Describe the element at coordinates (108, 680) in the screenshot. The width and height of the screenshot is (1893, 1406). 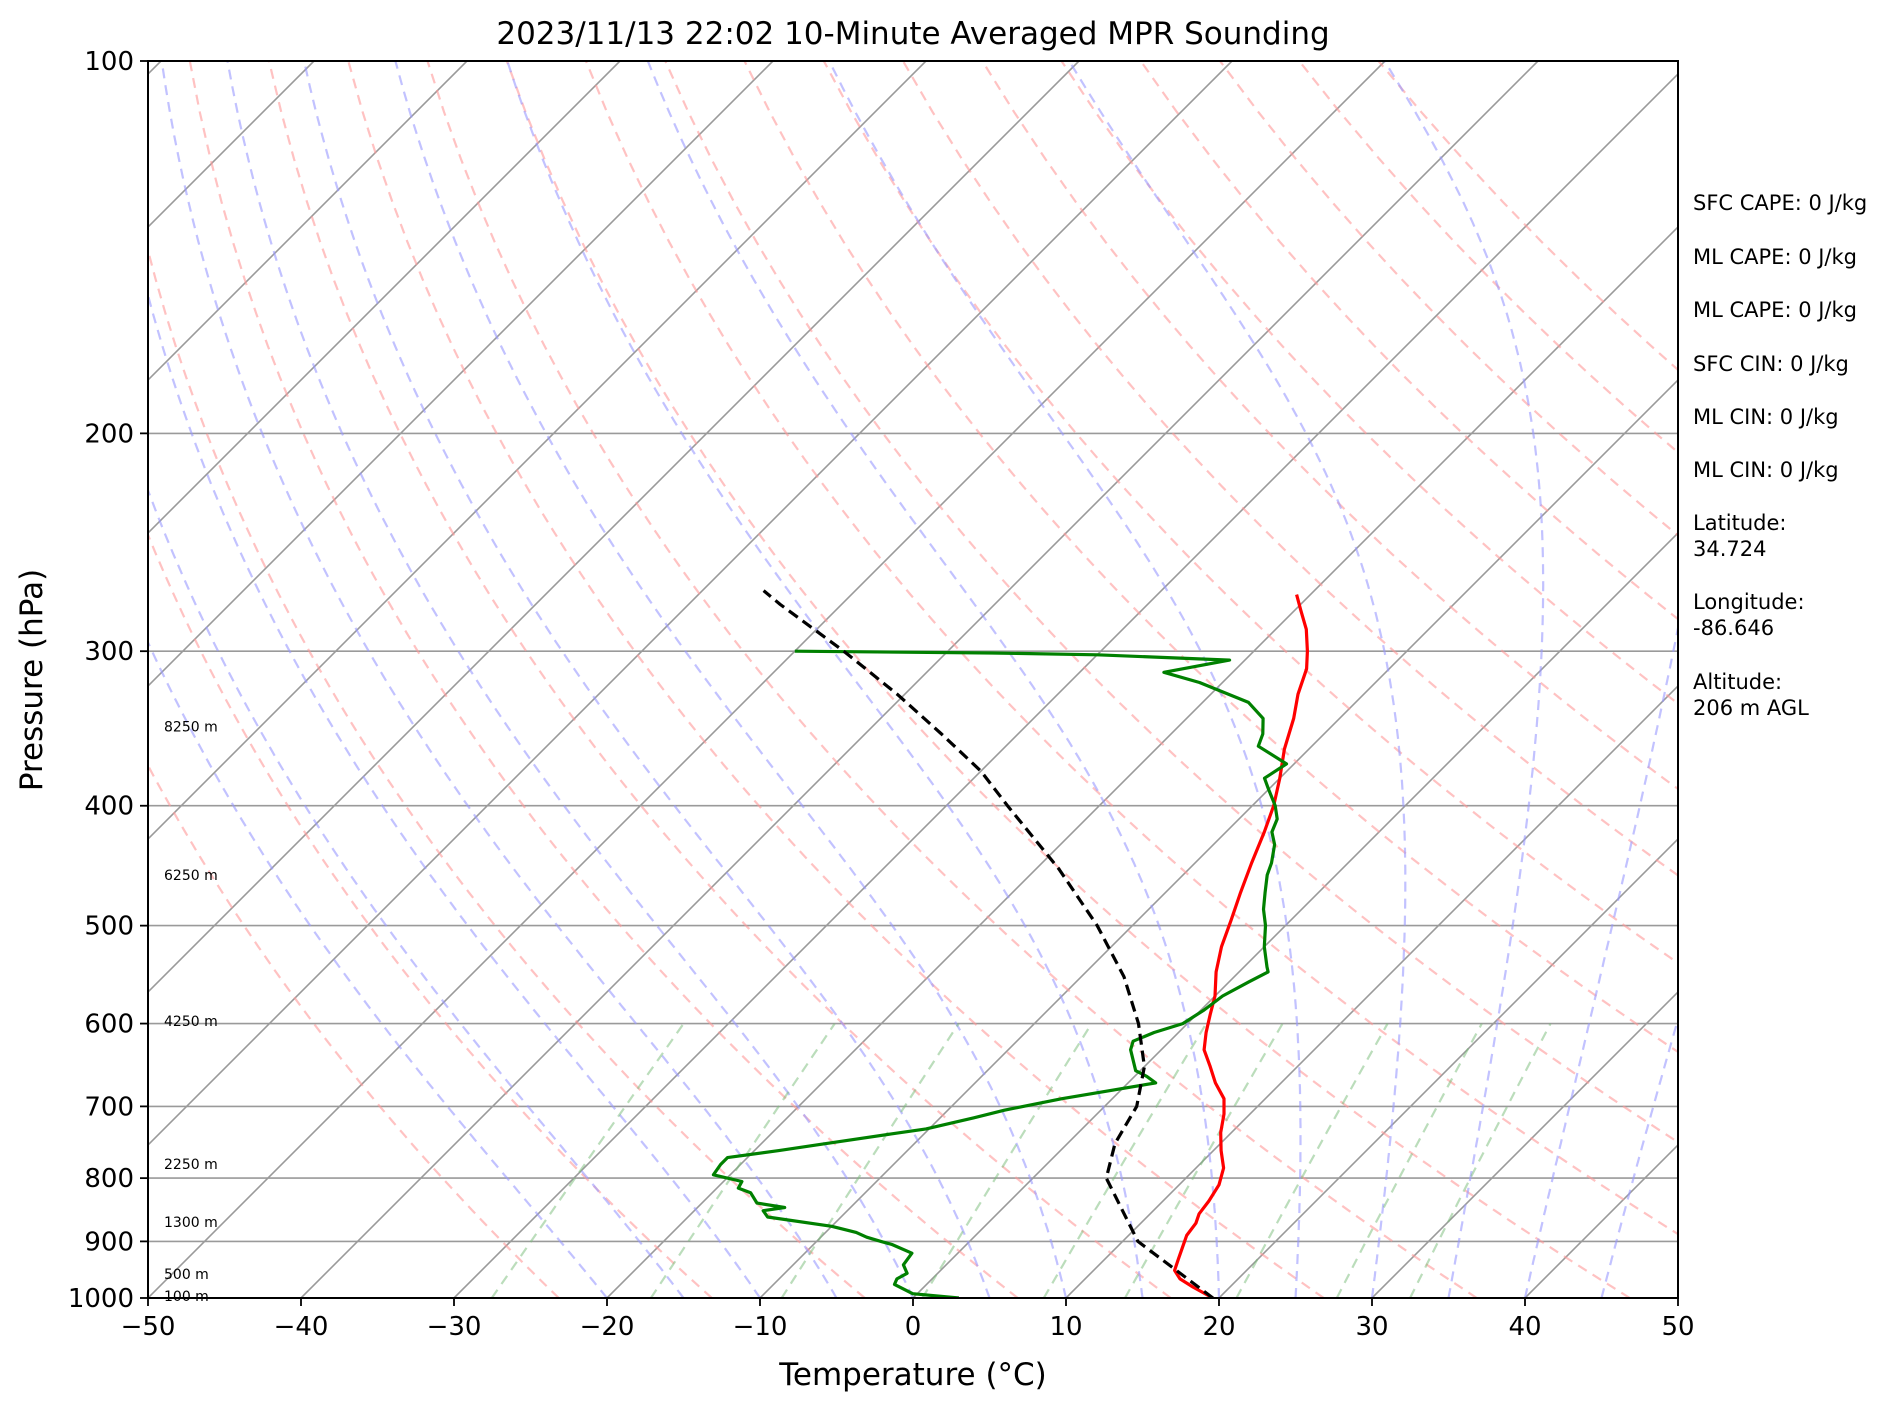
I see `y-axis-ticks: 100 200 300 400 500 600 700 800 900 1000` at that location.